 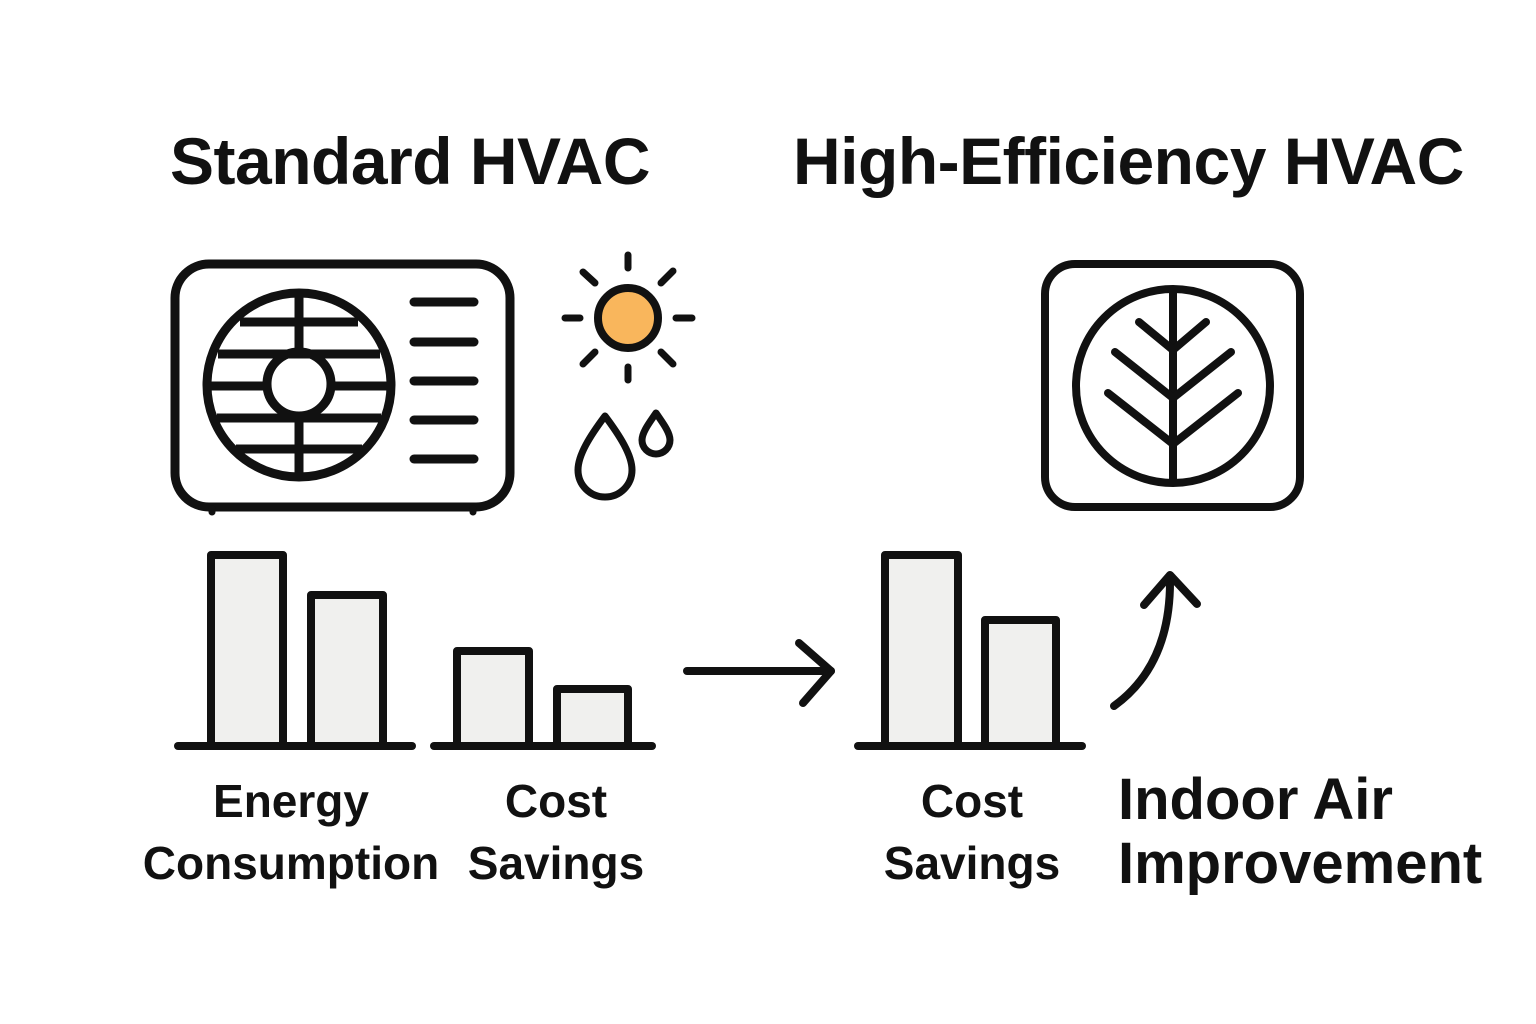 What do you see at coordinates (1128, 161) in the screenshot?
I see `high-efficiency-hvac-title: High-Efficiency HVAC` at bounding box center [1128, 161].